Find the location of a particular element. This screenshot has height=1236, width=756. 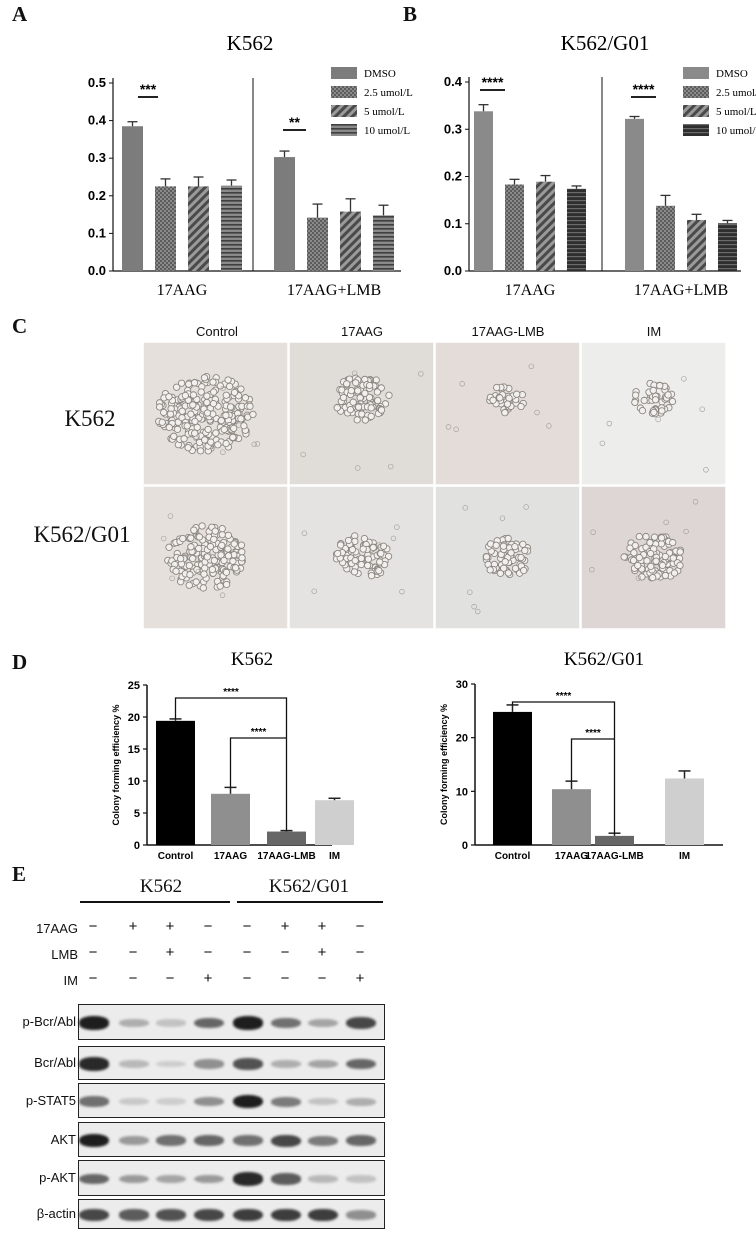

group-label-k562: K562 is located at coordinates (161, 886).